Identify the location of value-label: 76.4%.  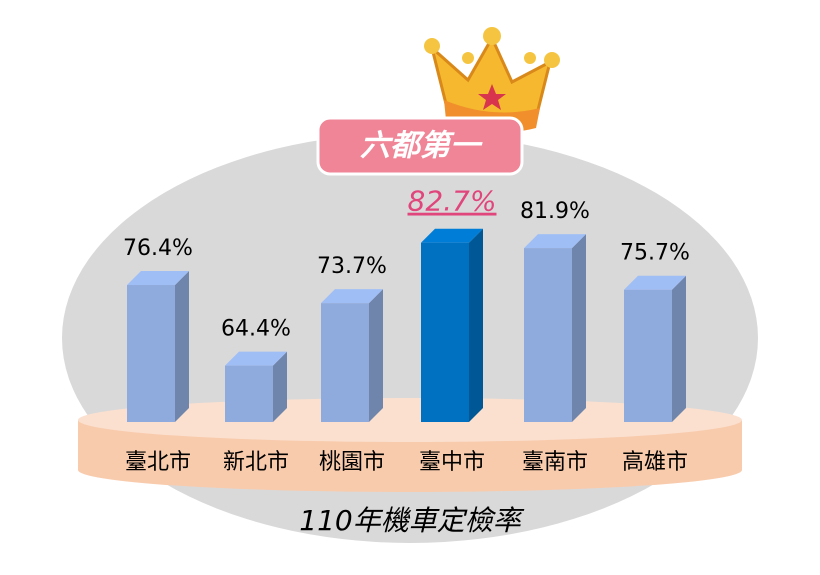
(158, 248).